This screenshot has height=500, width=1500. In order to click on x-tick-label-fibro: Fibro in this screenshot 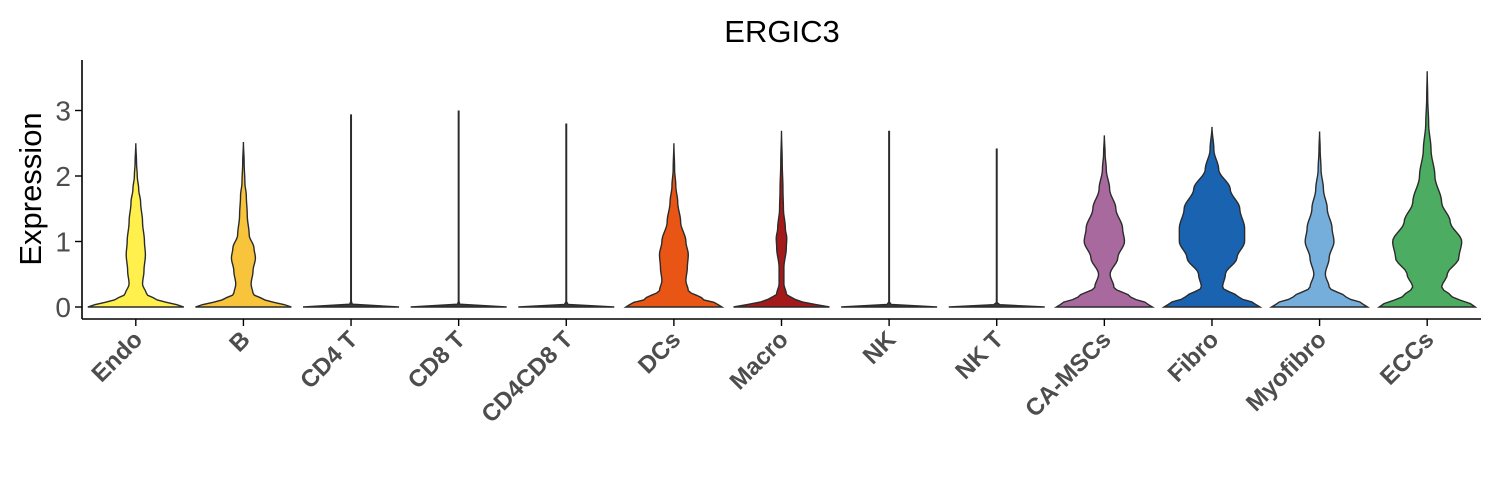, I will do `click(1194, 357)`.